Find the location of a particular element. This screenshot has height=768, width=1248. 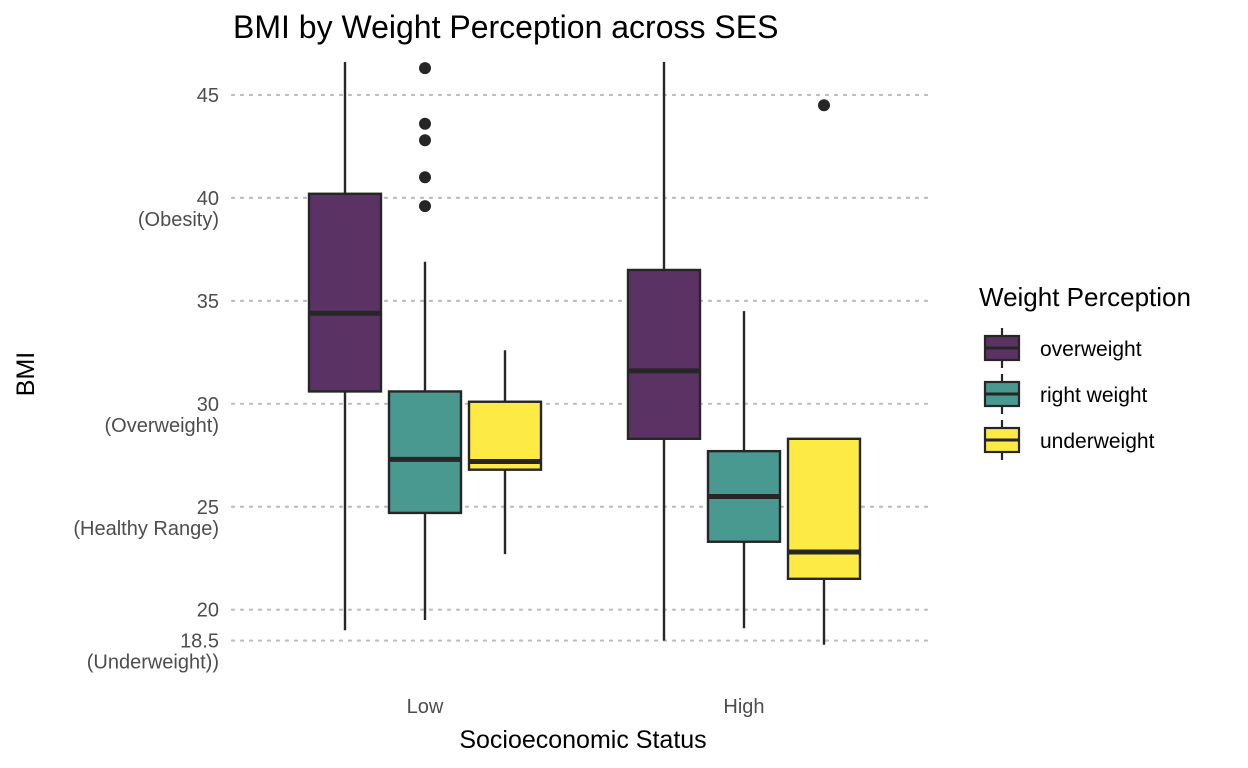

box-right-weight-low is located at coordinates (425, 341).